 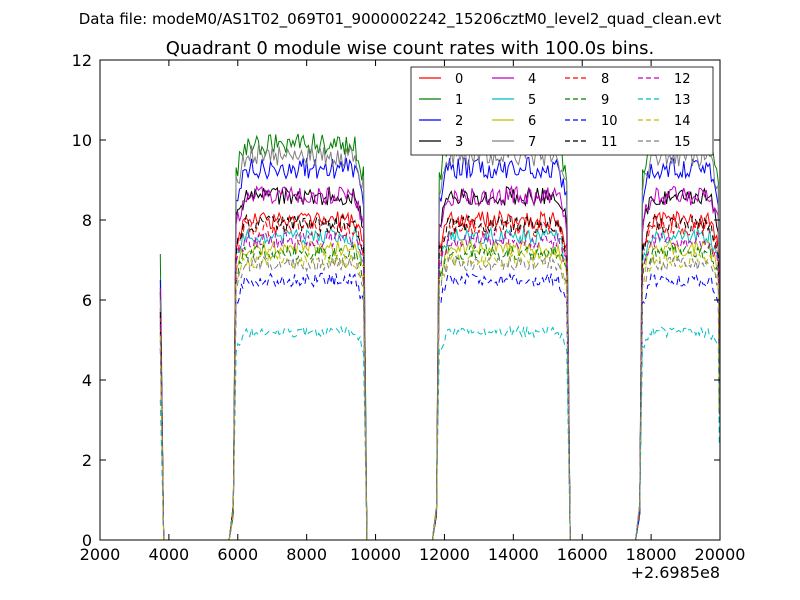 What do you see at coordinates (87, 460) in the screenshot?
I see `y-tick-label: 2` at bounding box center [87, 460].